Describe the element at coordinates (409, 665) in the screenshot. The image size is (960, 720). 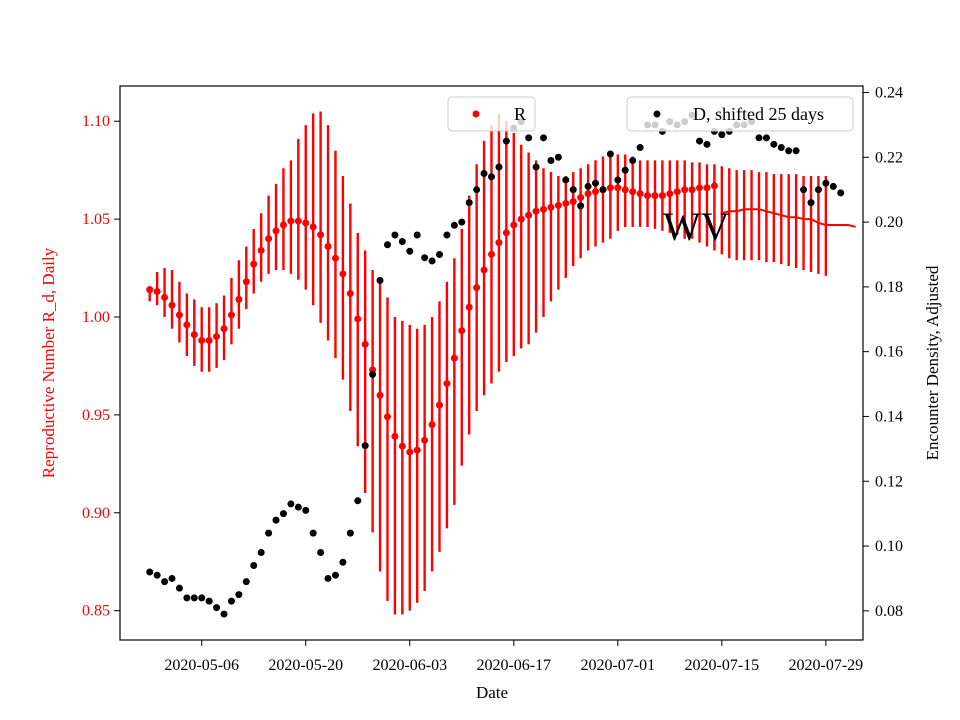
I see `x-tick-label: 2020-06-03` at that location.